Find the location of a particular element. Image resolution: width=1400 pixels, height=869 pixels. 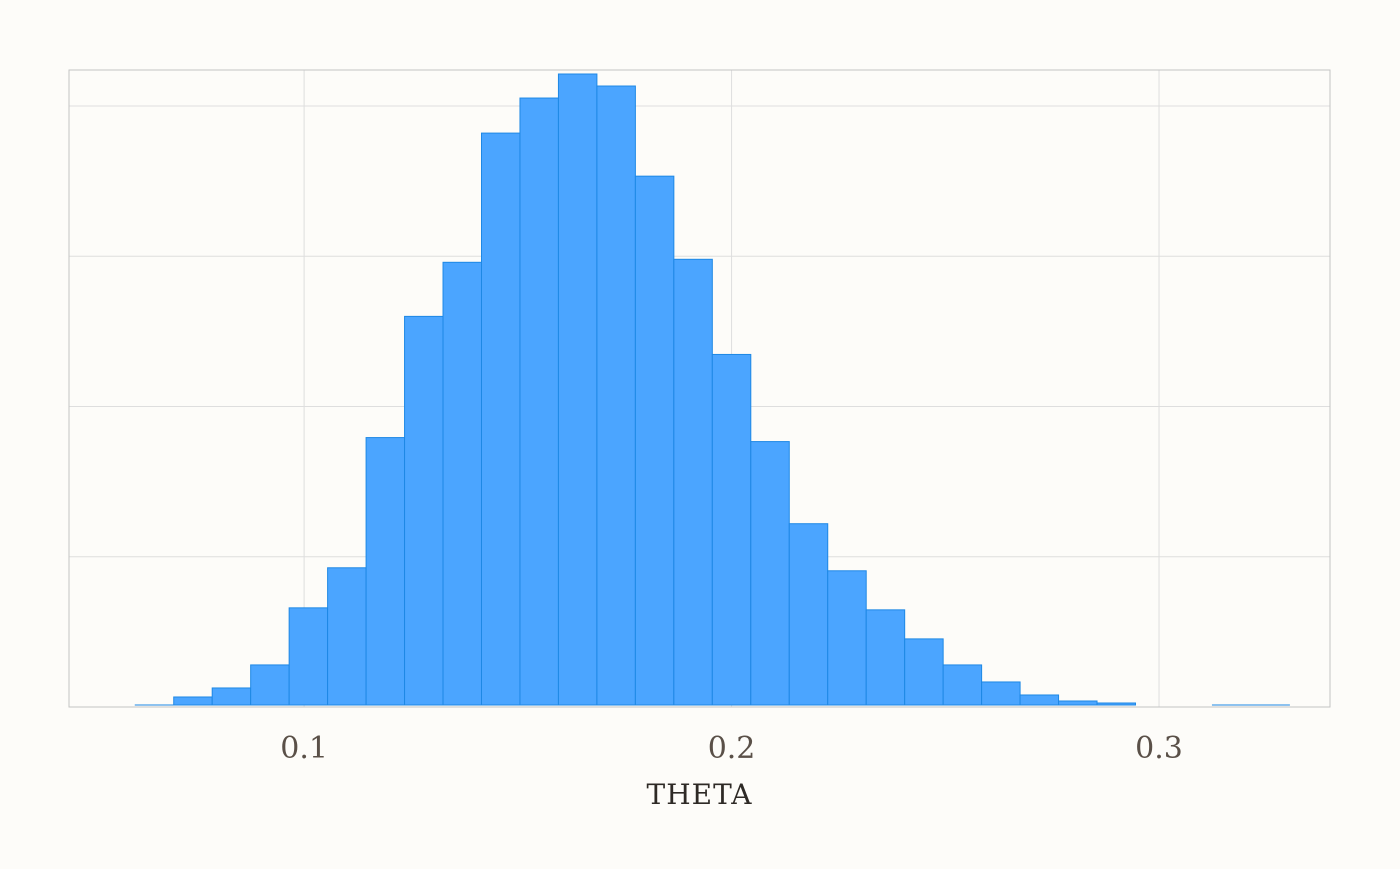

x-tick-label: 0.3 is located at coordinates (1159, 748).